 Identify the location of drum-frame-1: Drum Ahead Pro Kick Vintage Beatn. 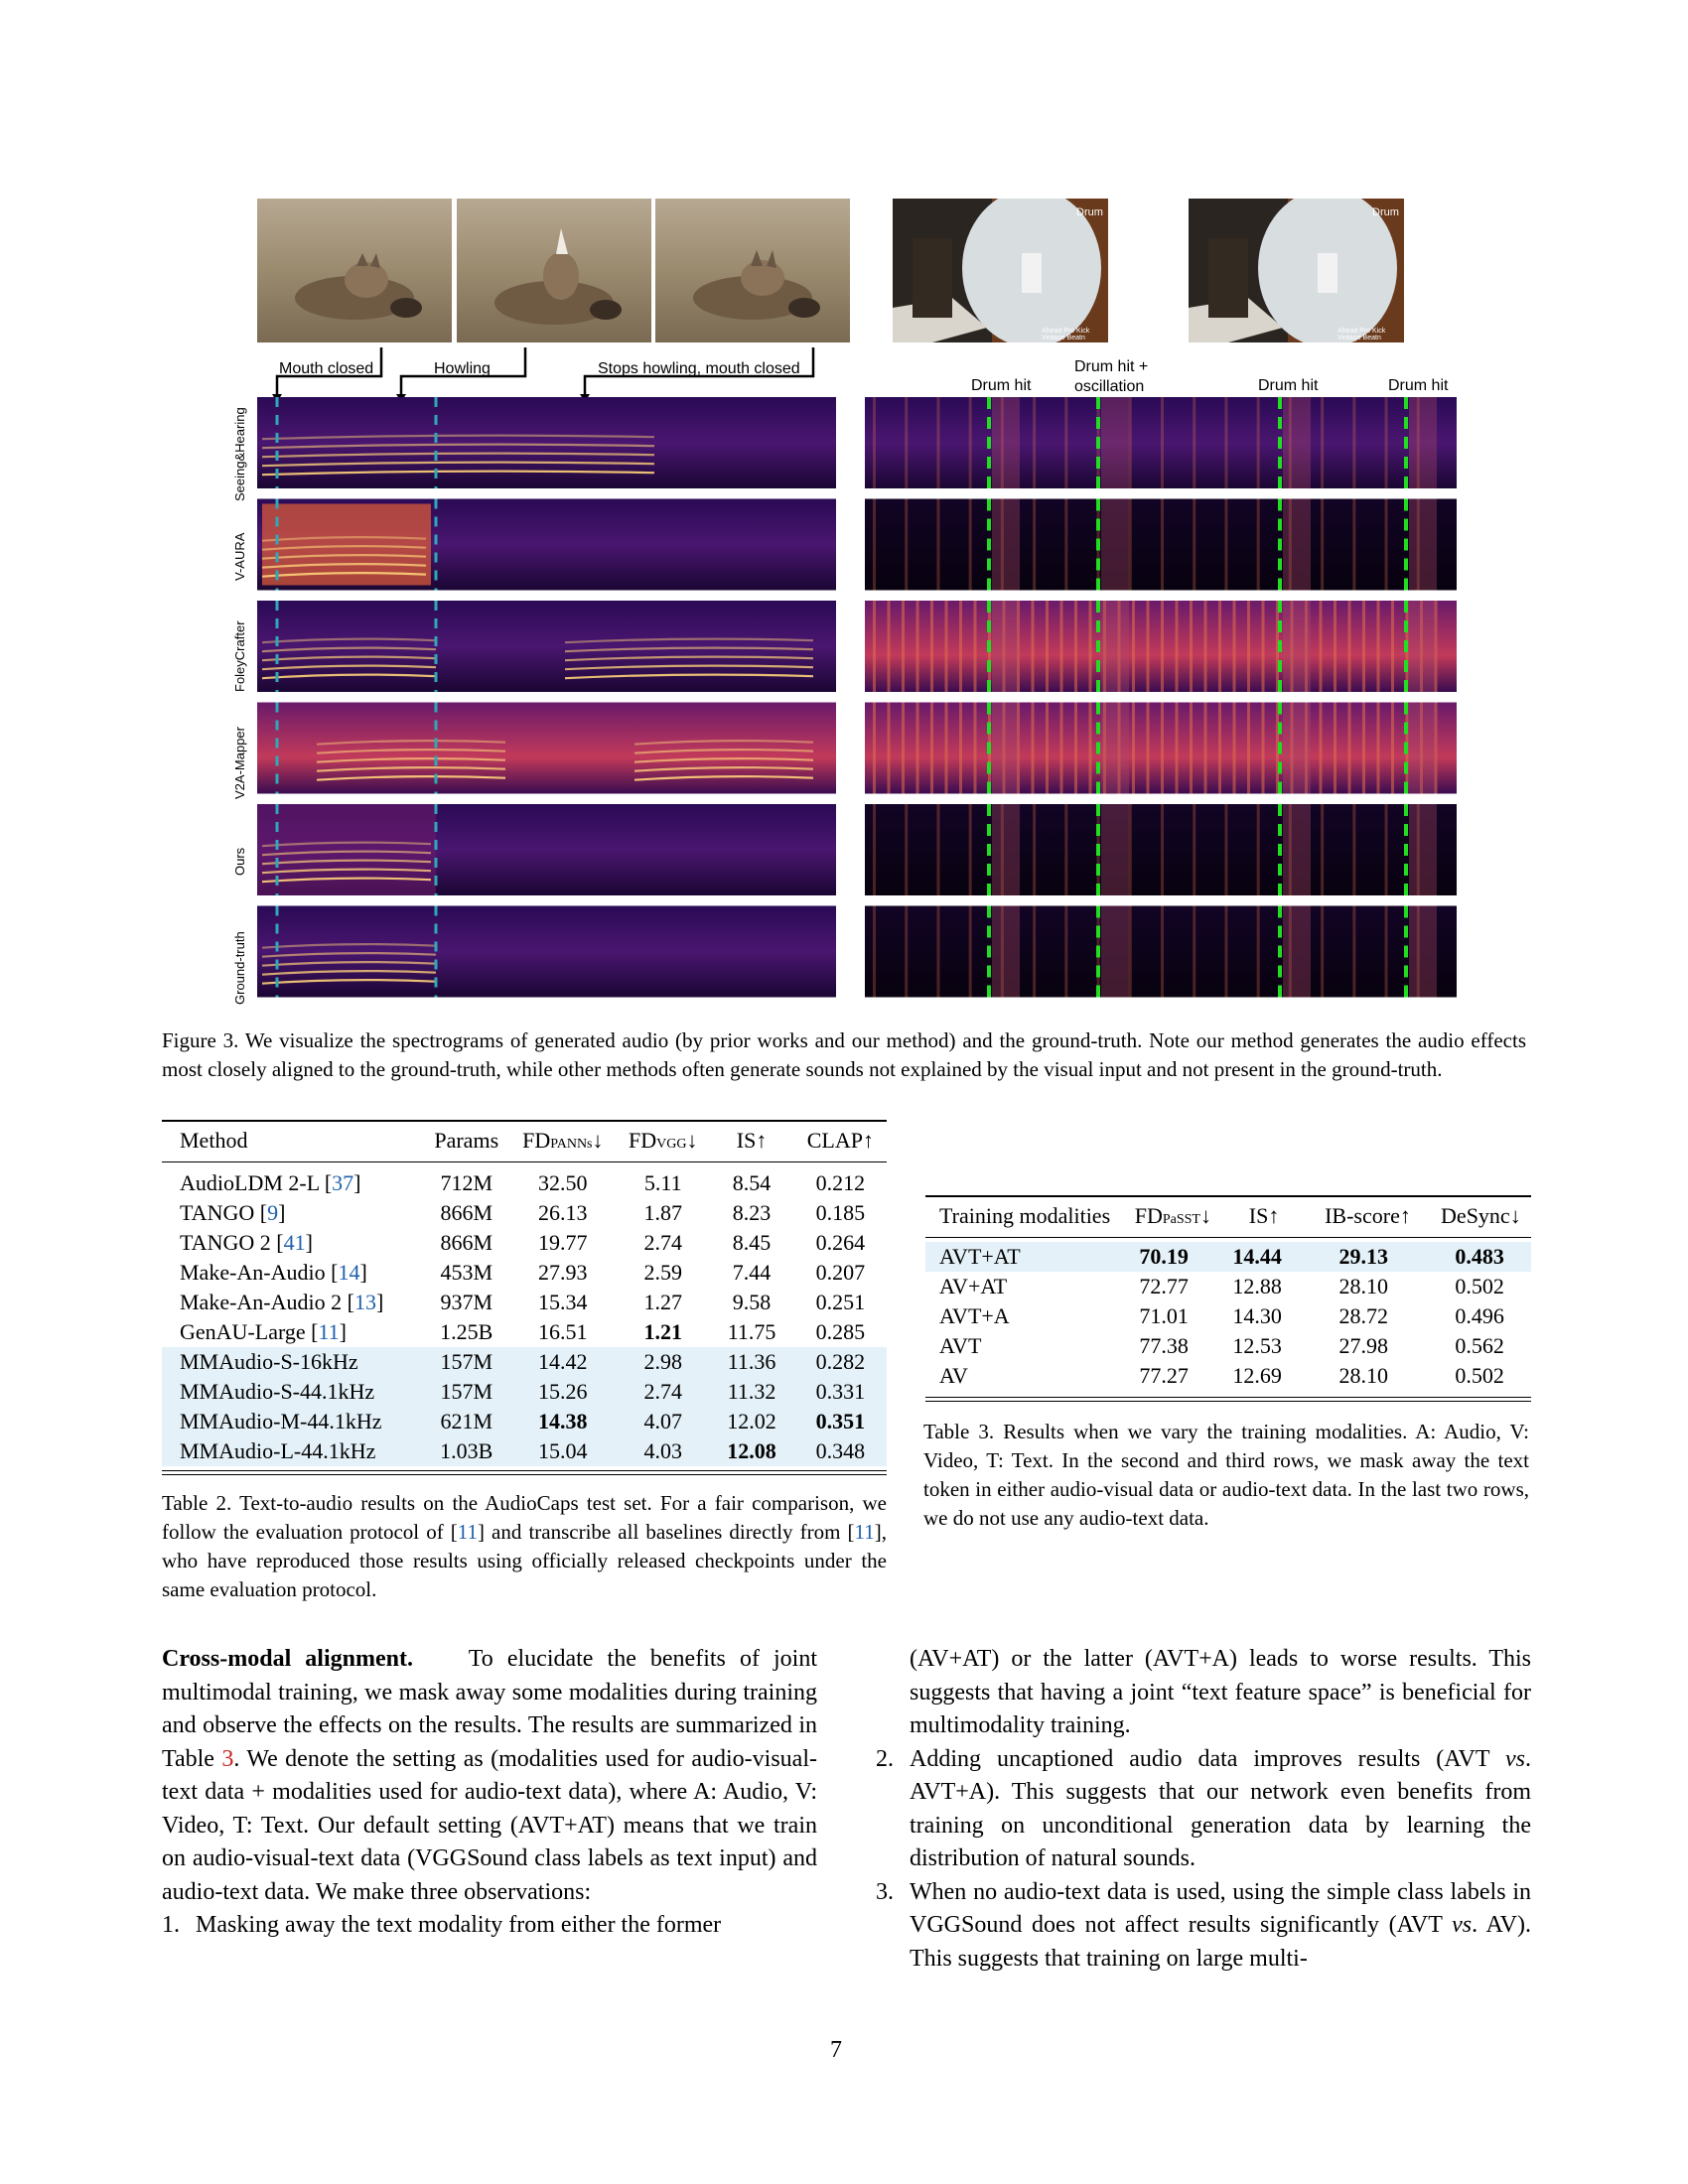
(1000, 270).